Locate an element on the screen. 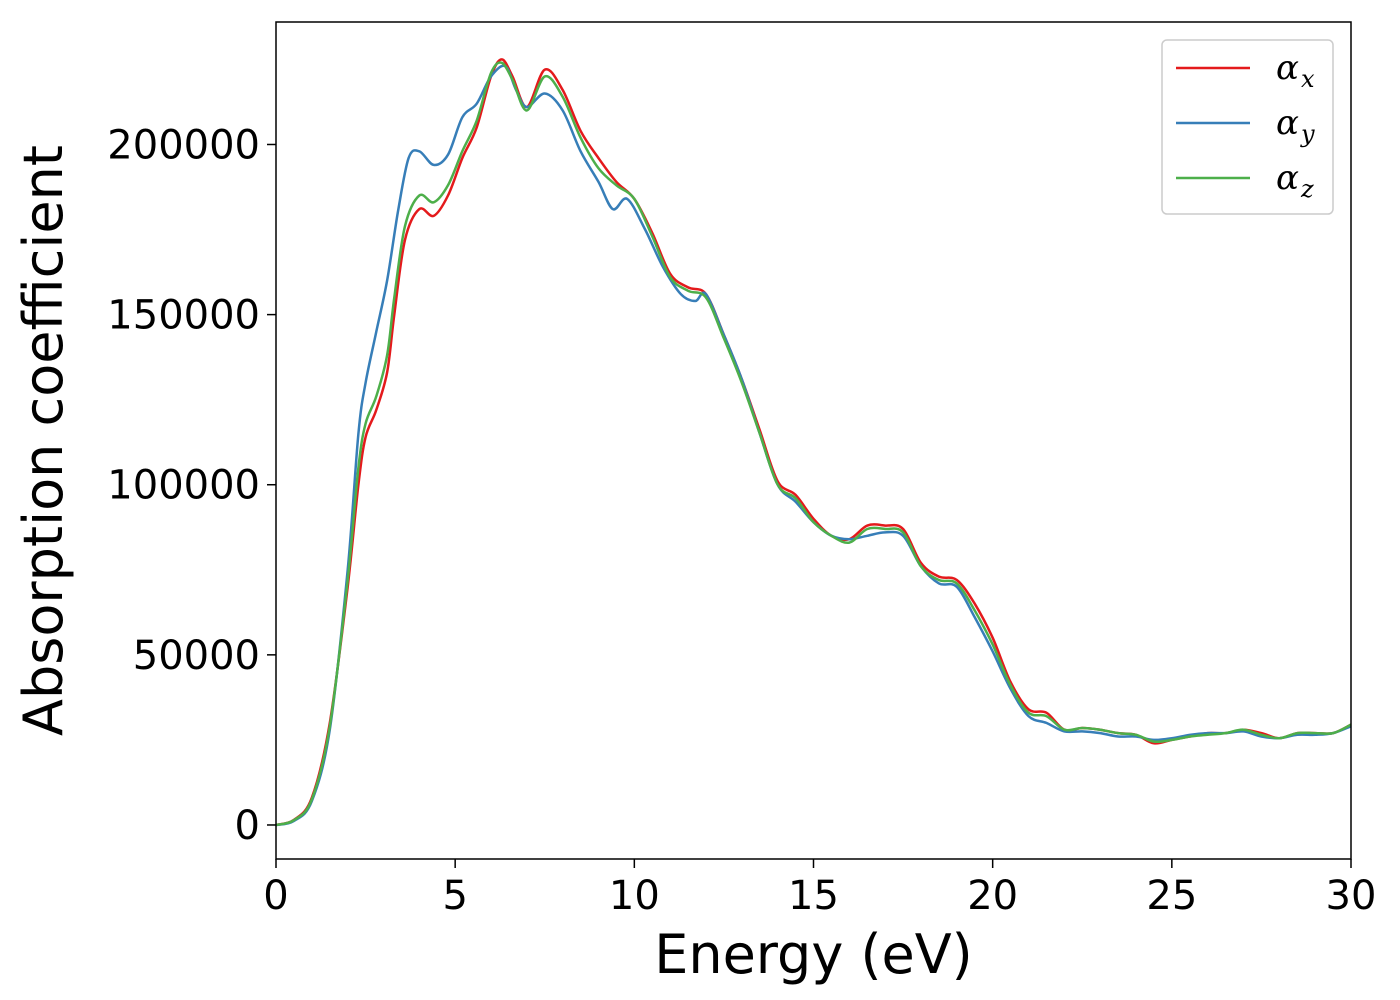 The width and height of the screenshot is (1400, 1000). y-axis: 0 50000 100000 150000 200000 is located at coordinates (191, 485).